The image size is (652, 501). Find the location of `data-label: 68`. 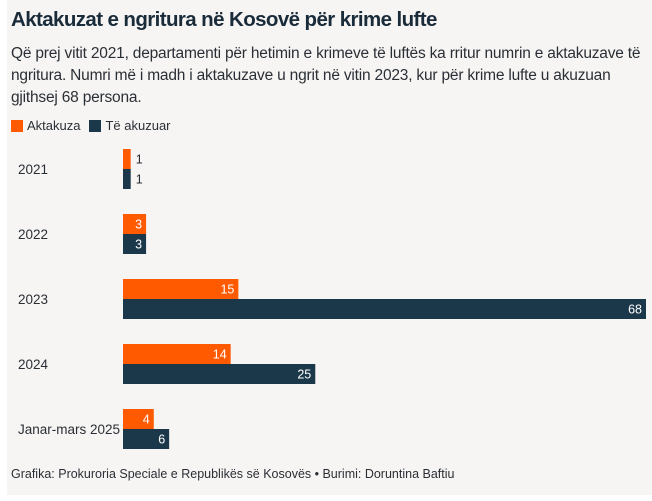

data-label: 68 is located at coordinates (635, 310).